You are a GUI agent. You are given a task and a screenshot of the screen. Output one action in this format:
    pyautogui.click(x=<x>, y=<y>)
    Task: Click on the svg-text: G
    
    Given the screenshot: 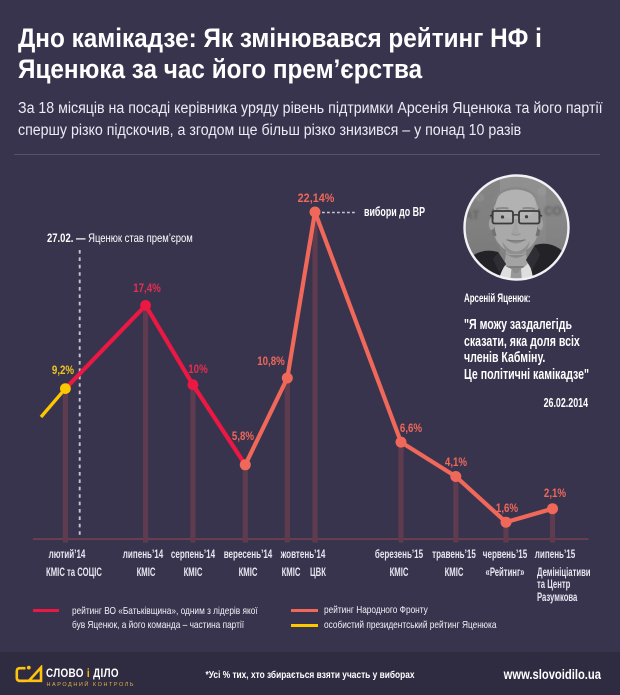 What is the action you would take?
    pyautogui.click(x=542, y=192)
    